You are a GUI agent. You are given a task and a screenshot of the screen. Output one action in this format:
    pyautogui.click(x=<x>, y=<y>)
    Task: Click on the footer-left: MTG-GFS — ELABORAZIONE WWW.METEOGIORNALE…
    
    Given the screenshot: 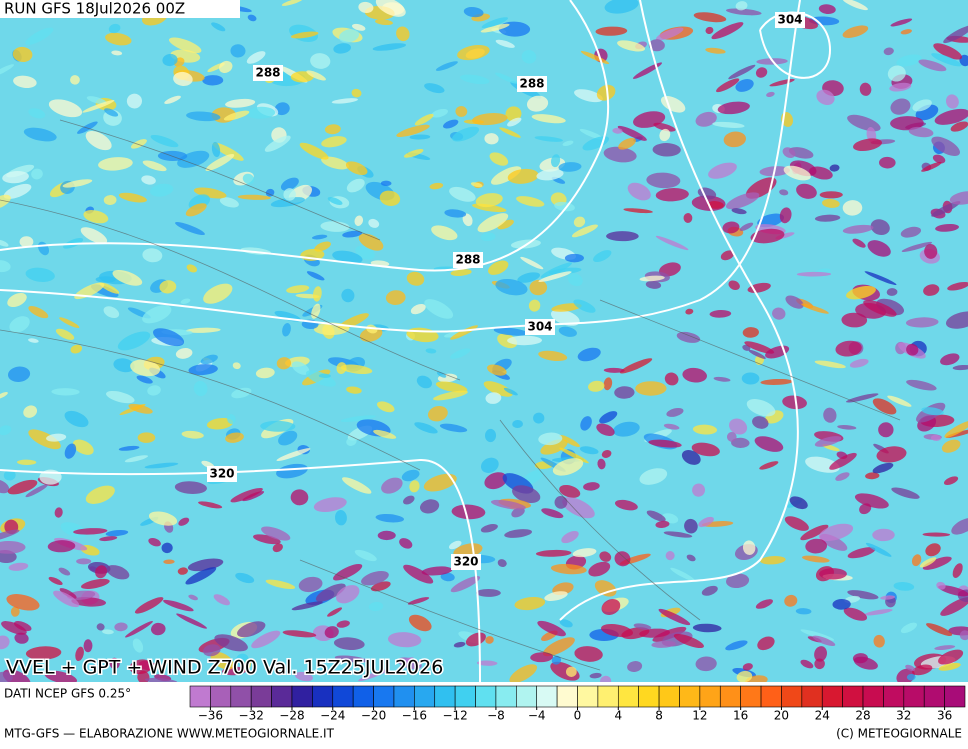 What is the action you would take?
    pyautogui.click(x=169, y=734)
    